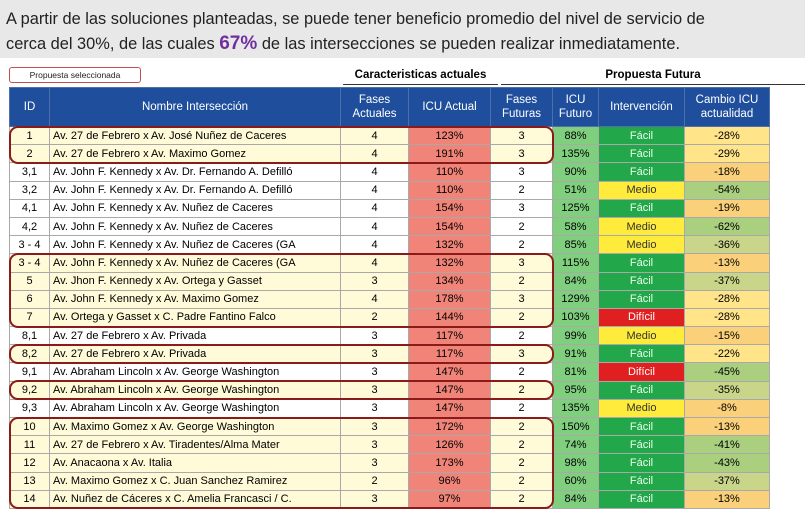  I want to click on cell-future-icu: 99%, so click(576, 336).